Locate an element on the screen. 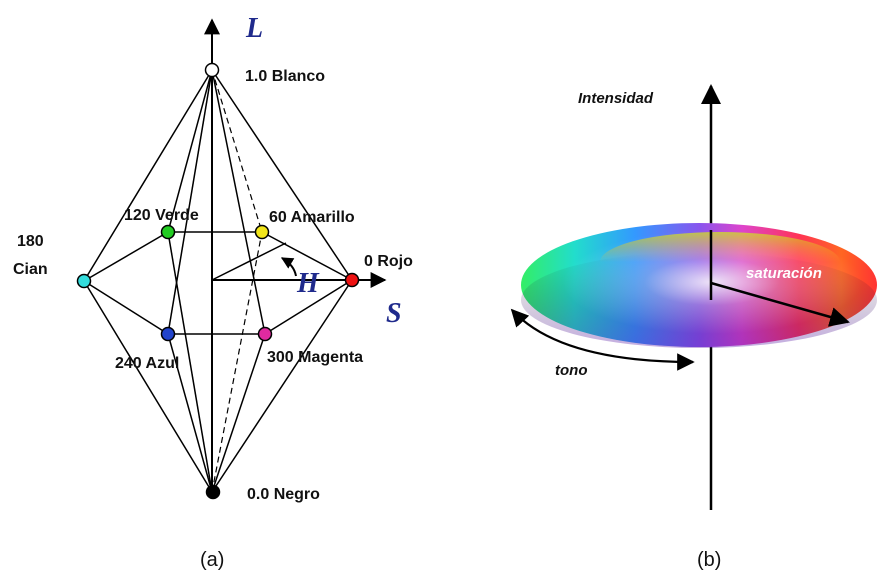  cyan-vertex-dot is located at coordinates (84, 281).